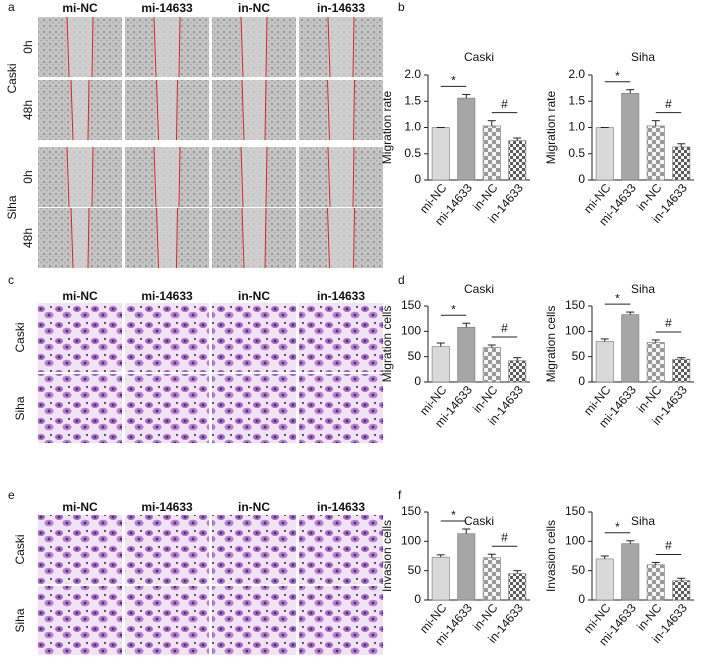 Image resolution: width=708 pixels, height=669 pixels. Describe the element at coordinates (11, 7) in the screenshot. I see `panel-letter: a` at that location.